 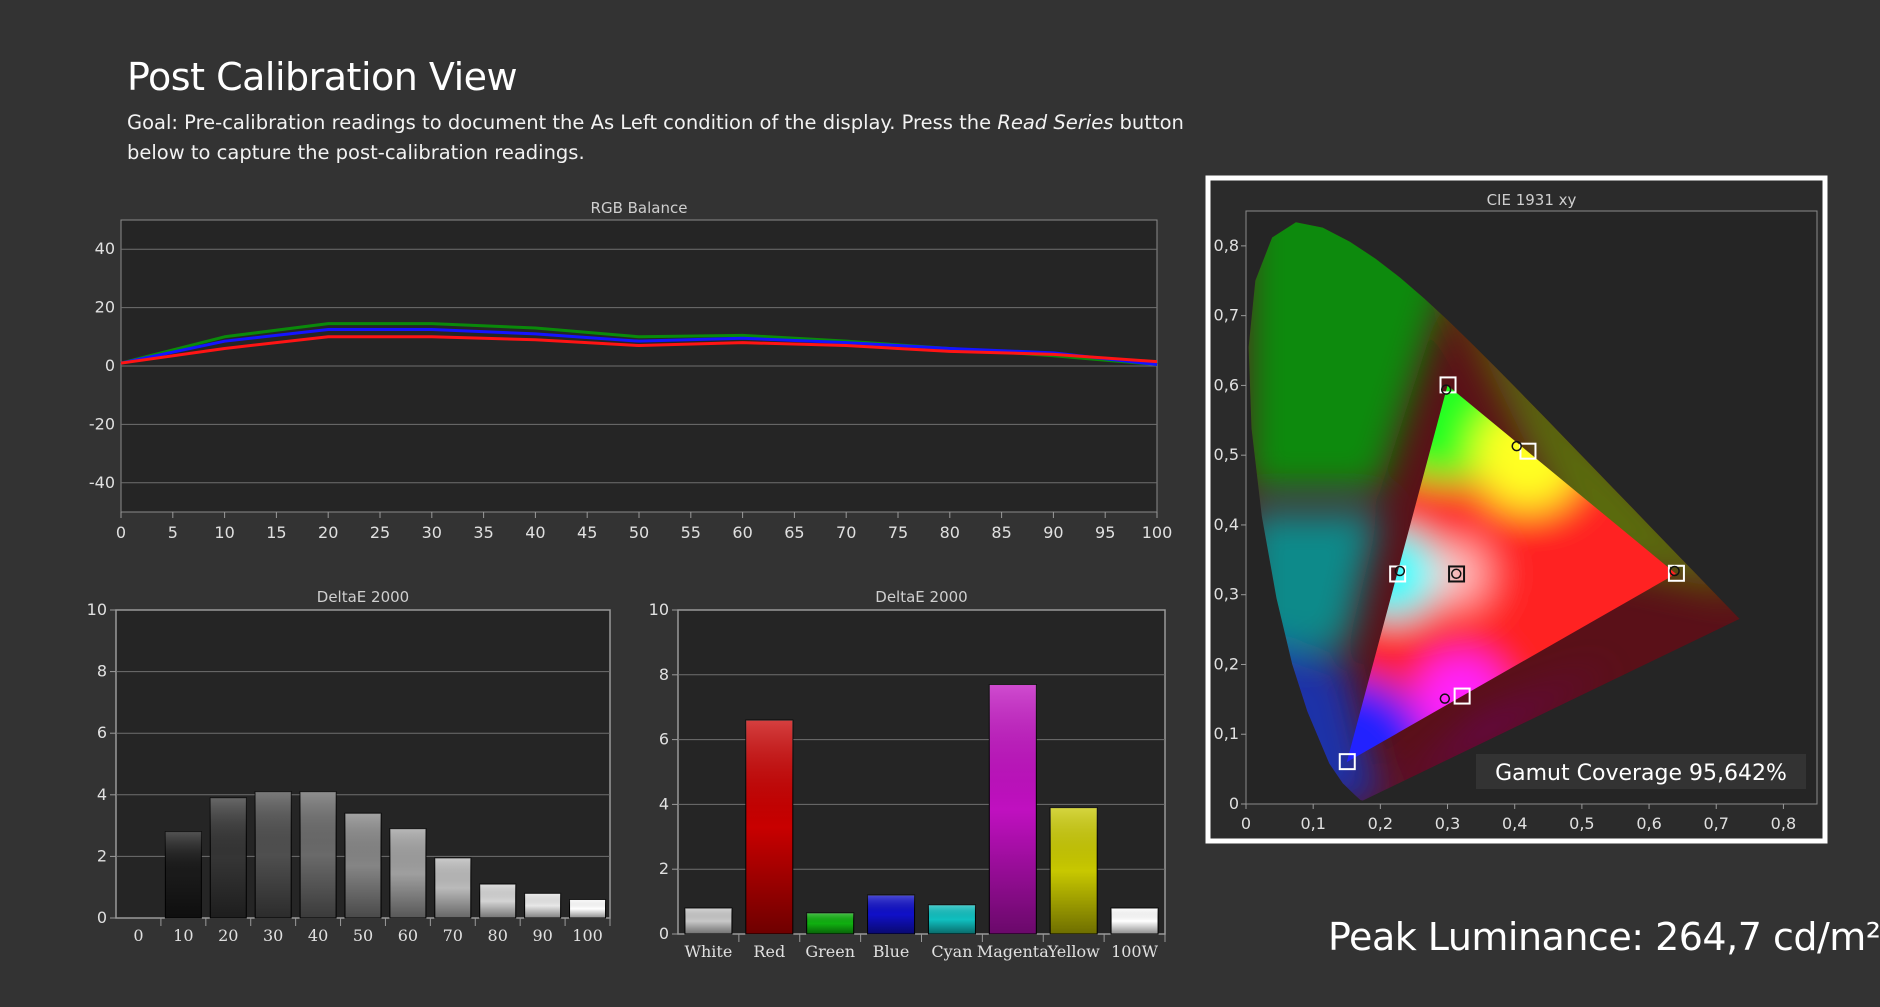 I want to click on rgb-x-tick-label: 0, so click(x=121, y=532).